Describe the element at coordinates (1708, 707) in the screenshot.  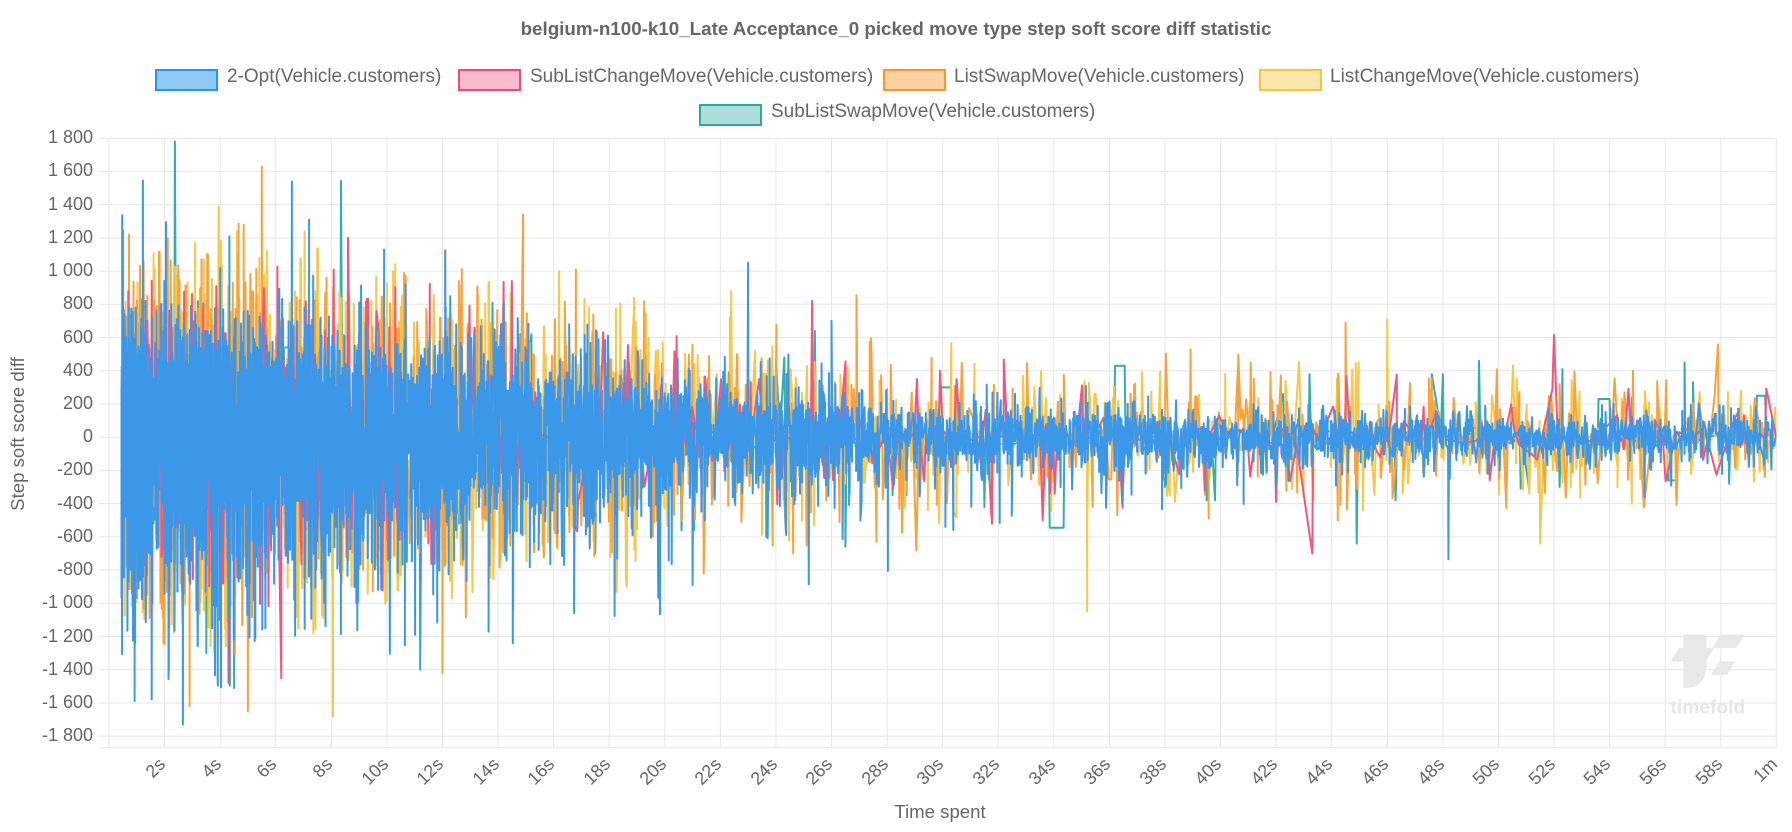
I see `svg-text: timefold` at that location.